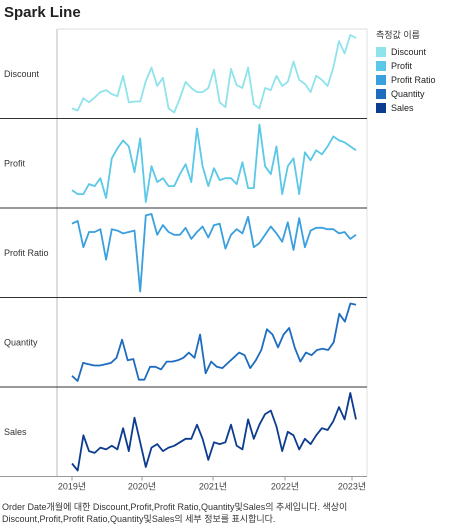 The width and height of the screenshot is (474, 528). Describe the element at coordinates (398, 35) in the screenshot. I see `legend-title: 측정값 이름` at that location.